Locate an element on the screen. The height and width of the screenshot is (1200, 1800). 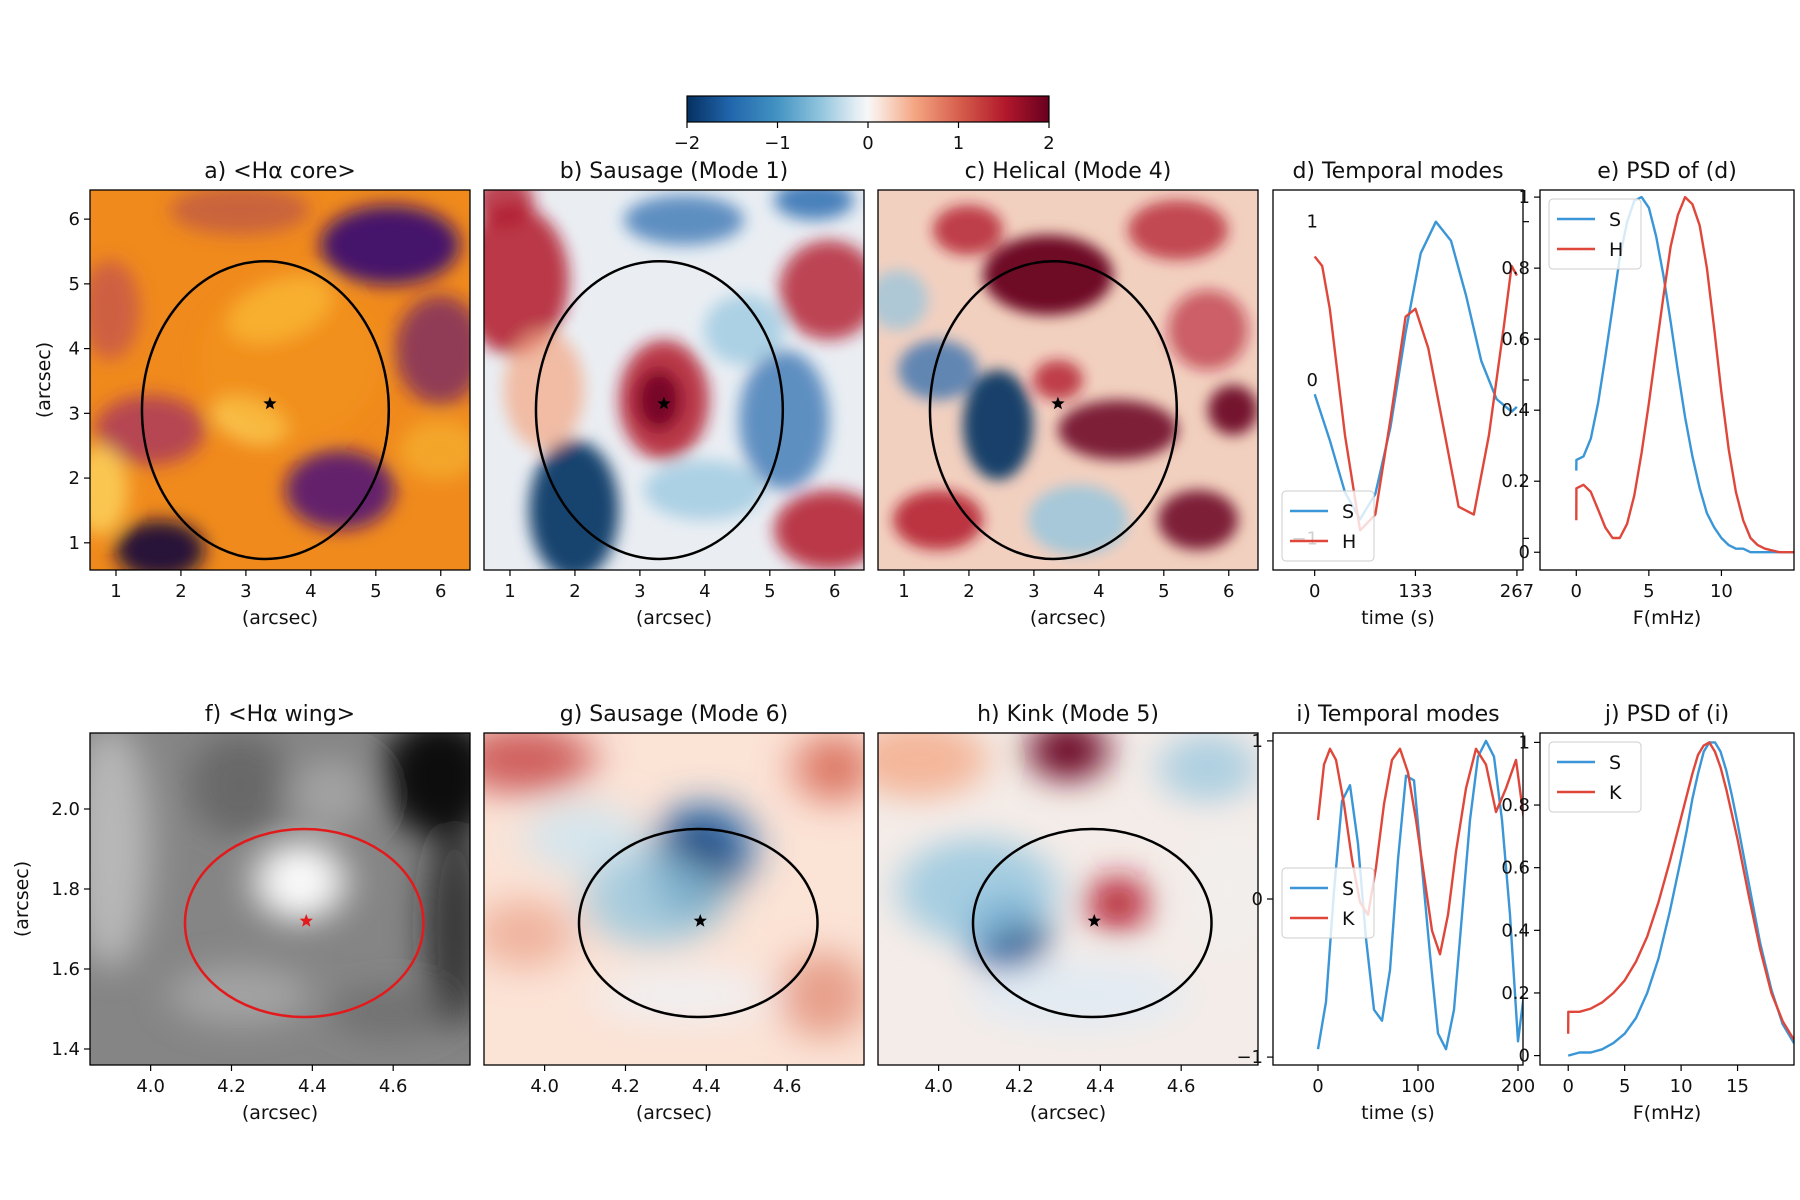
x-tick-label-g: 4.2 is located at coordinates (625, 1086).